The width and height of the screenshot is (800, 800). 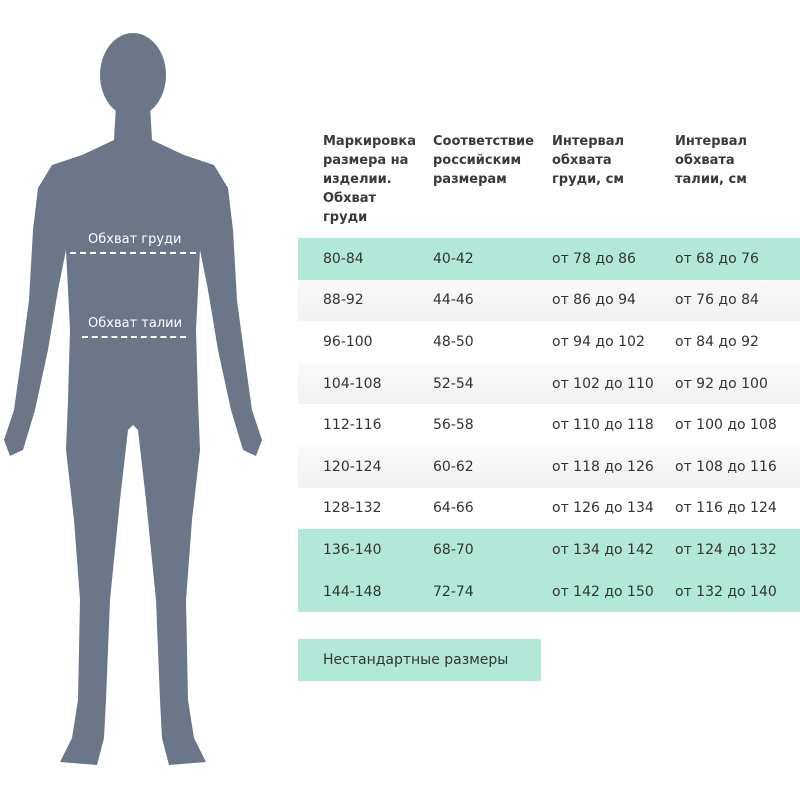 I want to click on waist-label: Обхват талии, so click(x=135, y=323).